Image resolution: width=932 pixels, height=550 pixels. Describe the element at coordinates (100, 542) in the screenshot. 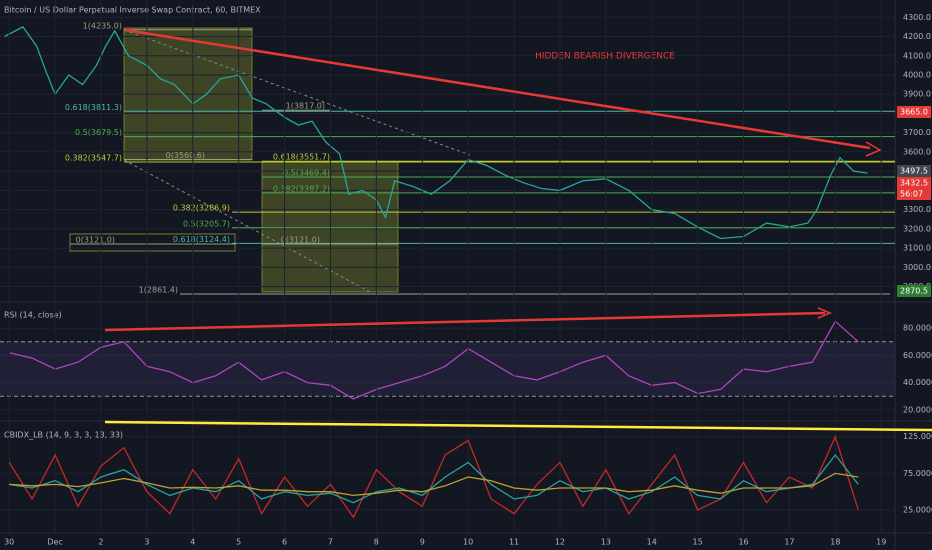

I see `x-tick-label: 2` at that location.